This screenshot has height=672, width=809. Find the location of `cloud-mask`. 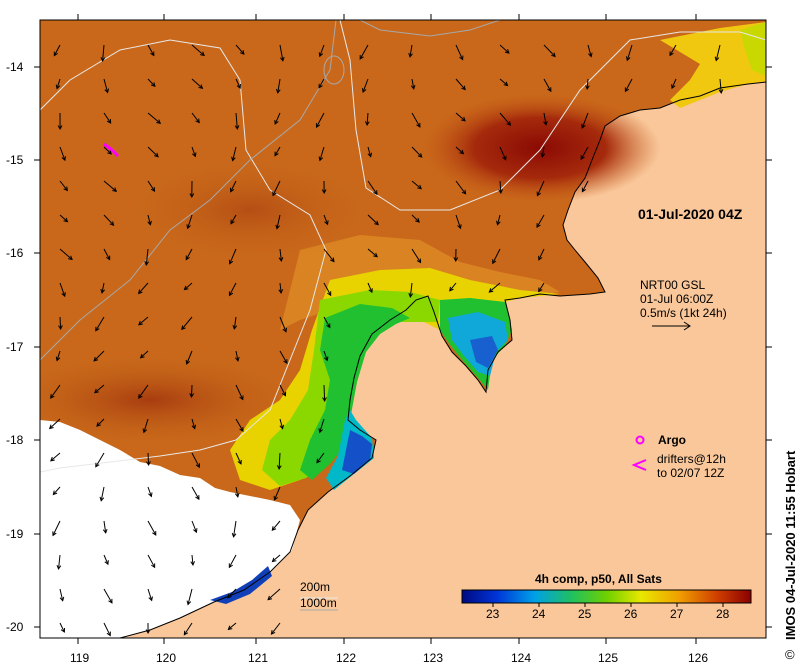

cloud-mask is located at coordinates (170, 529).